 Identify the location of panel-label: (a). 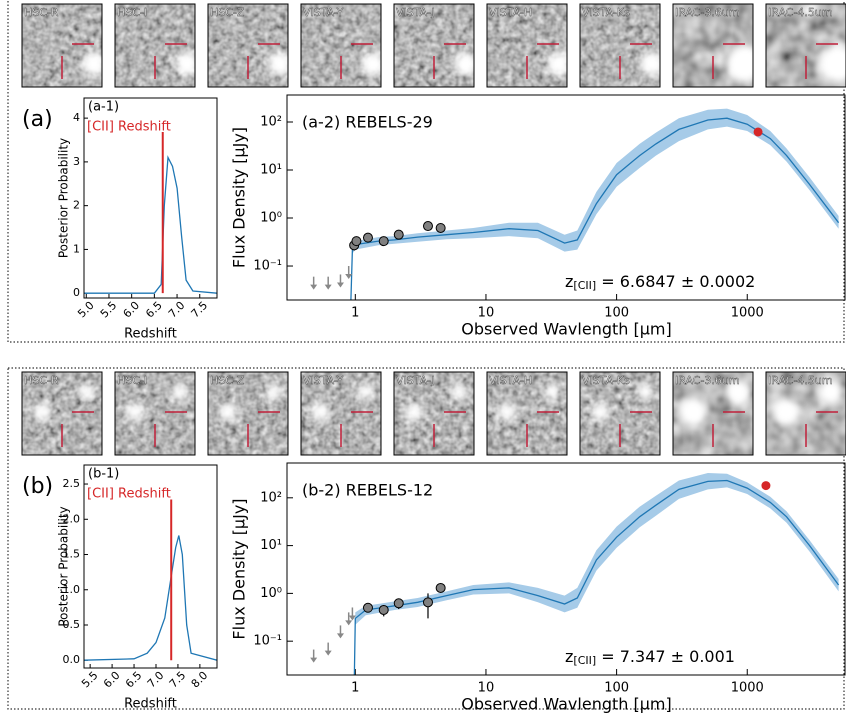
(37, 119).